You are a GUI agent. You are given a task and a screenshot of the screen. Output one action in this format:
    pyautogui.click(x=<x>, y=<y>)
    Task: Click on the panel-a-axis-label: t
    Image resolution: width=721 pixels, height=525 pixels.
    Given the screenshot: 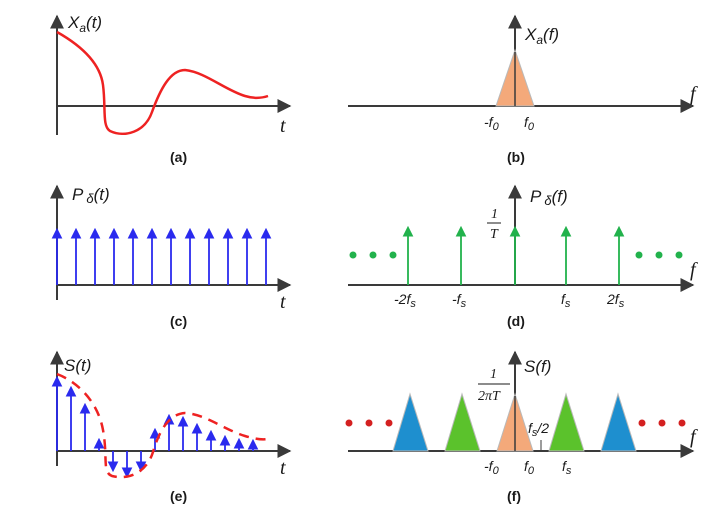 What is the action you would take?
    pyautogui.click(x=283, y=126)
    